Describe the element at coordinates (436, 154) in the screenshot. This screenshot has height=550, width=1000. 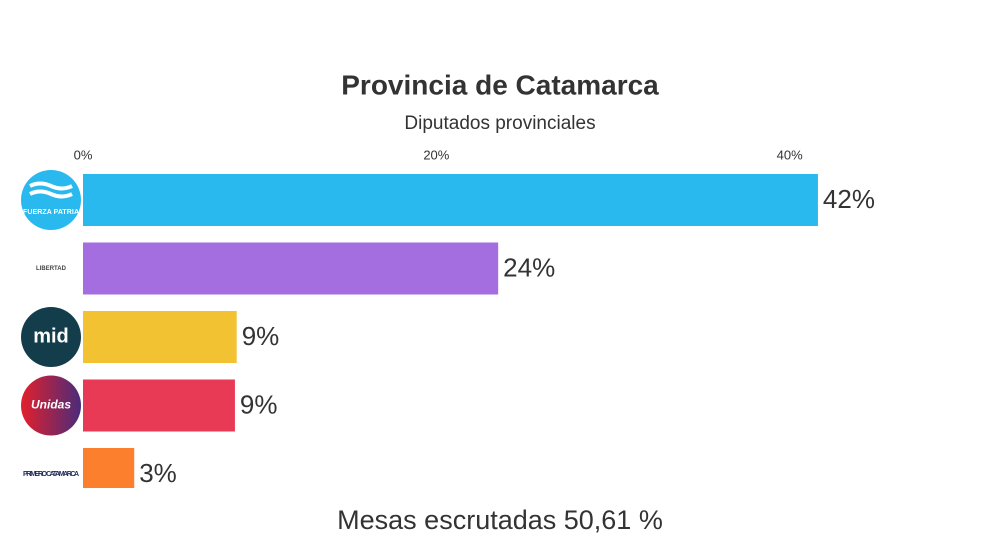
I see `x-tick-label: 20%` at that location.